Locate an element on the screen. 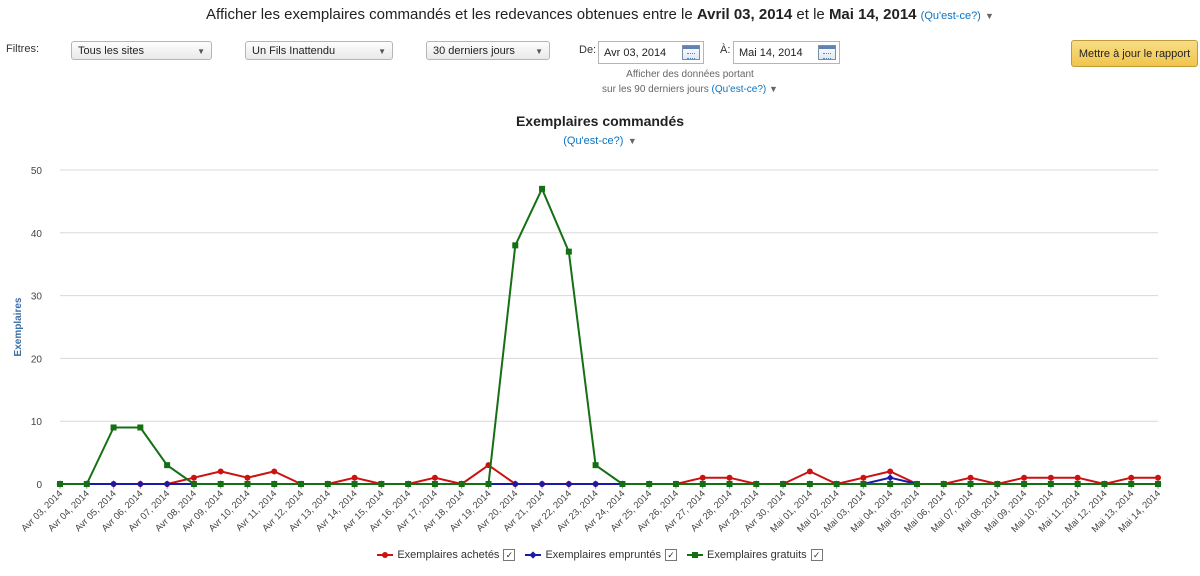  chart-help: (Qu'est-ce?) ▼ is located at coordinates (600, 140).